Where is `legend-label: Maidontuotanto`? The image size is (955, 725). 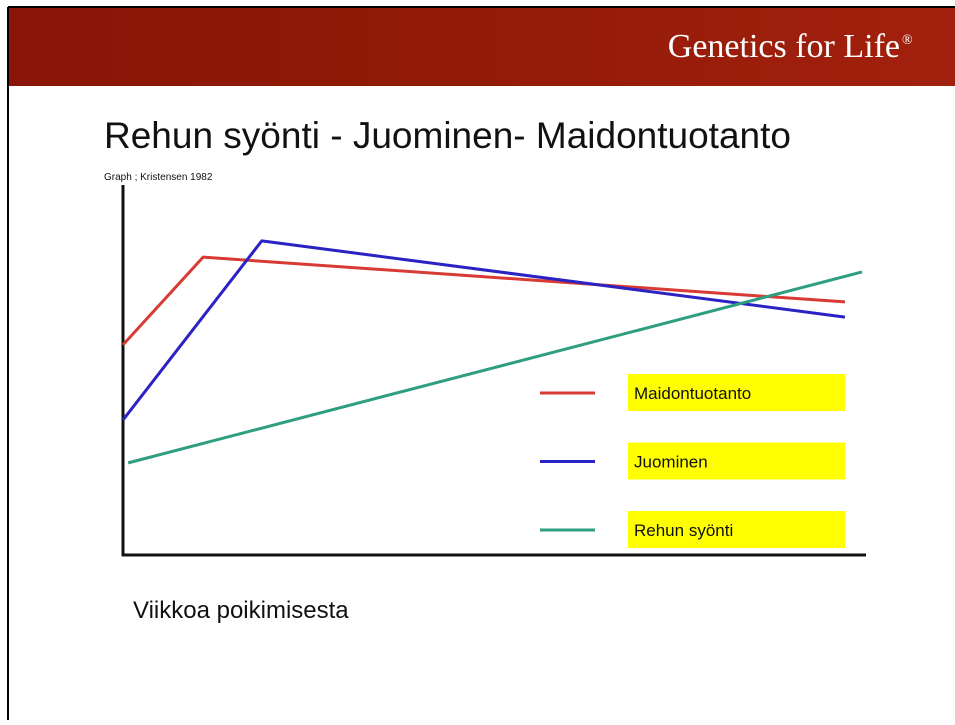
legend-label: Maidontuotanto is located at coordinates (692, 393).